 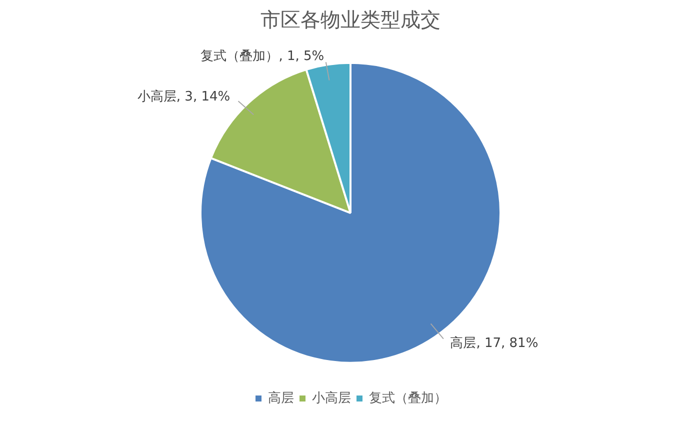 What do you see at coordinates (262, 56) in the screenshot?
I see `data-label: 复式（叠加）, 1, 5%` at bounding box center [262, 56].